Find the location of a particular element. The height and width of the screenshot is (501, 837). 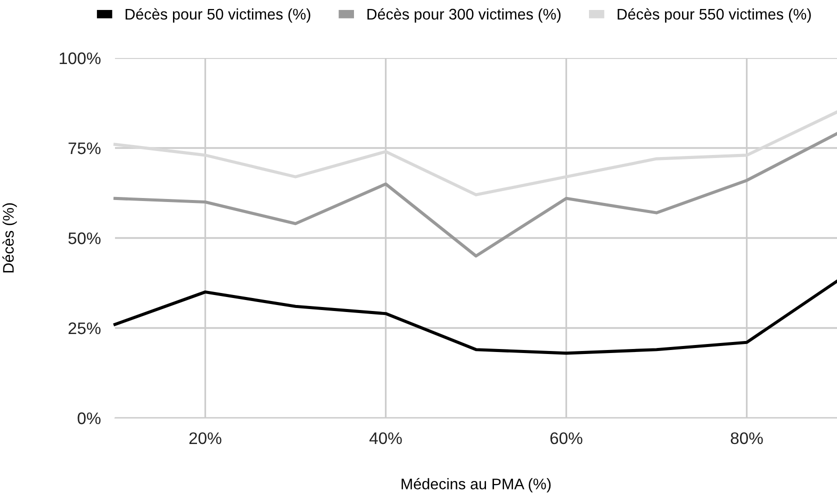

y-tick-label: 50% is located at coordinates (84, 238).